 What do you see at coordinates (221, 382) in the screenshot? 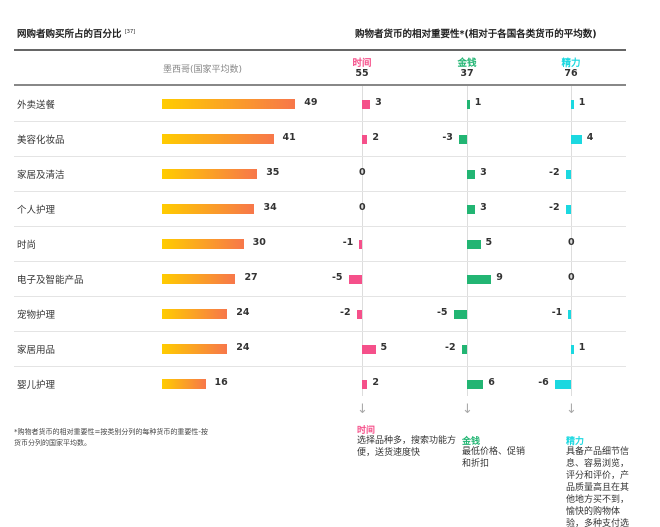
I see `share-value: 16` at bounding box center [221, 382].